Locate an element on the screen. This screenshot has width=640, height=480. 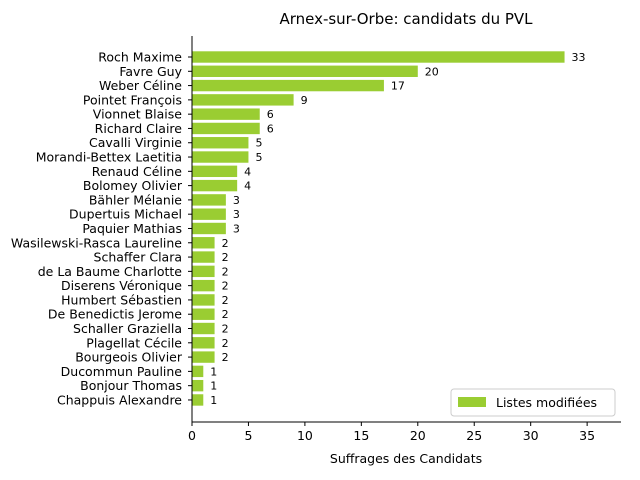
category-label: De Benedictis Jerome is located at coordinates (115, 314).